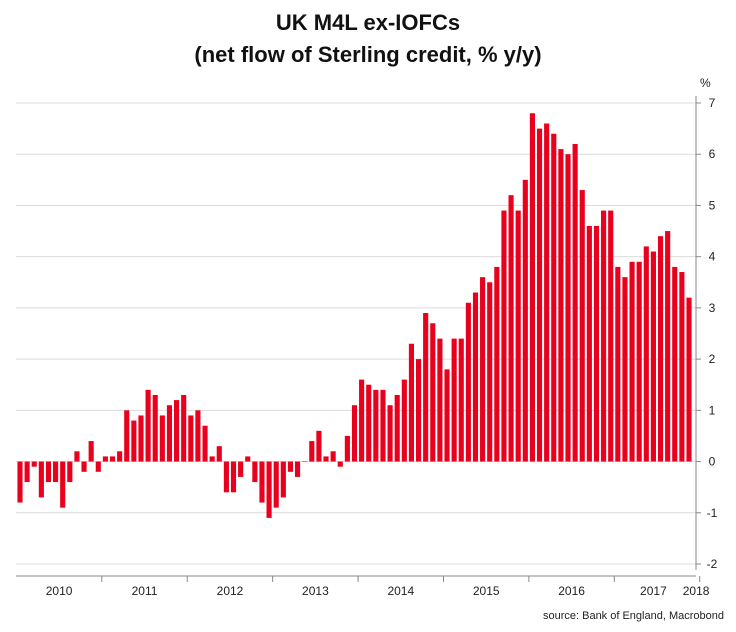 This screenshot has height=632, width=736. Describe the element at coordinates (712, 205) in the screenshot. I see `y-tick-label: 5` at that location.